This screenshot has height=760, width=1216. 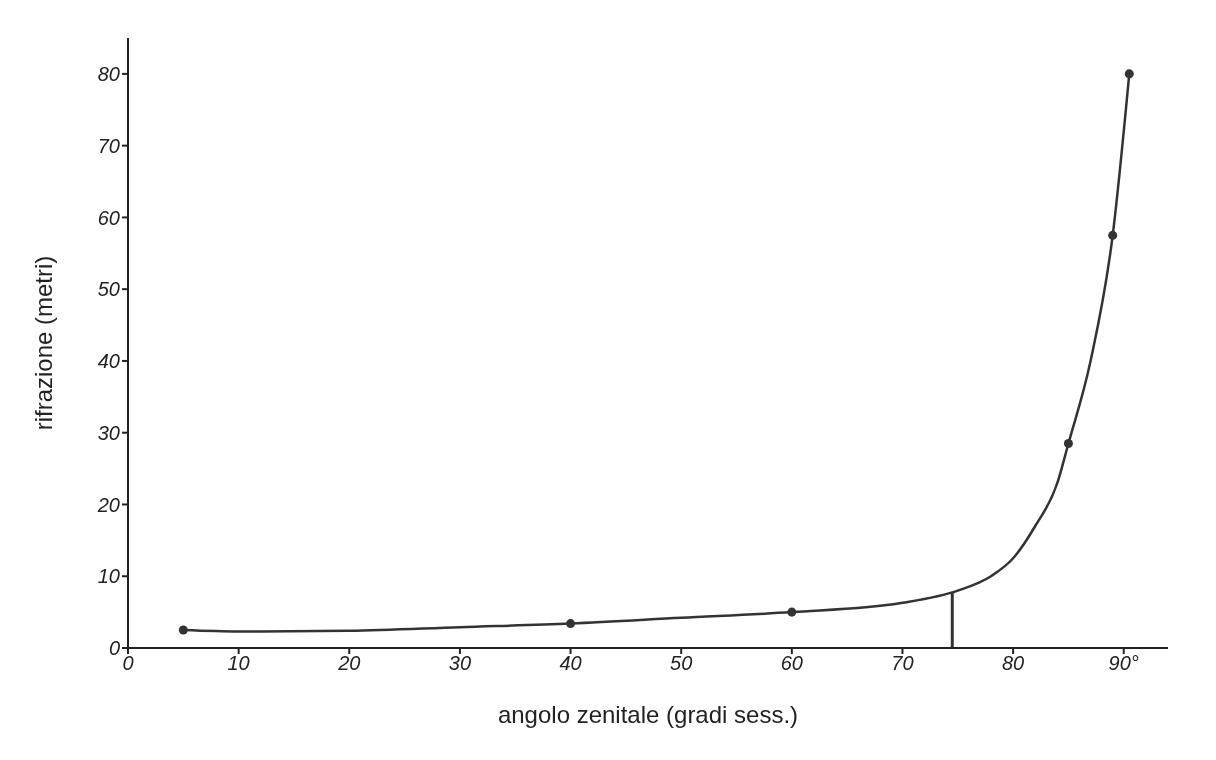 What do you see at coordinates (238, 663) in the screenshot?
I see `x-tick-label: 10` at bounding box center [238, 663].